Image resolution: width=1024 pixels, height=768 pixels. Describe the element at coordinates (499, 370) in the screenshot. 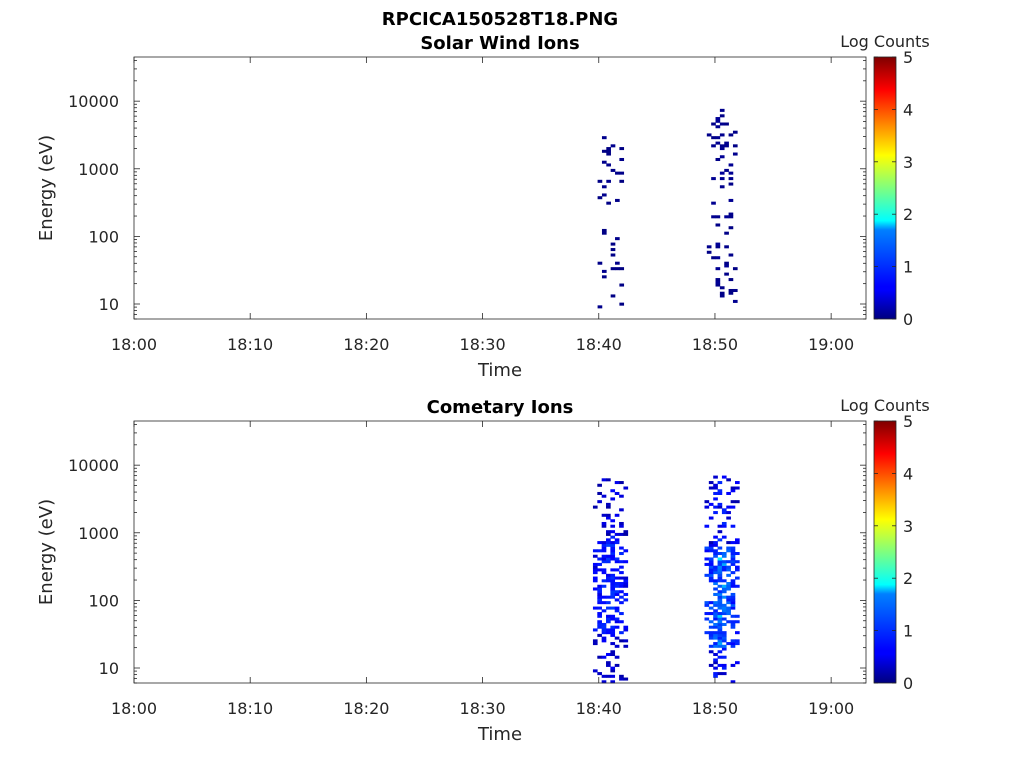

I see `x-axis-label: Time` at that location.